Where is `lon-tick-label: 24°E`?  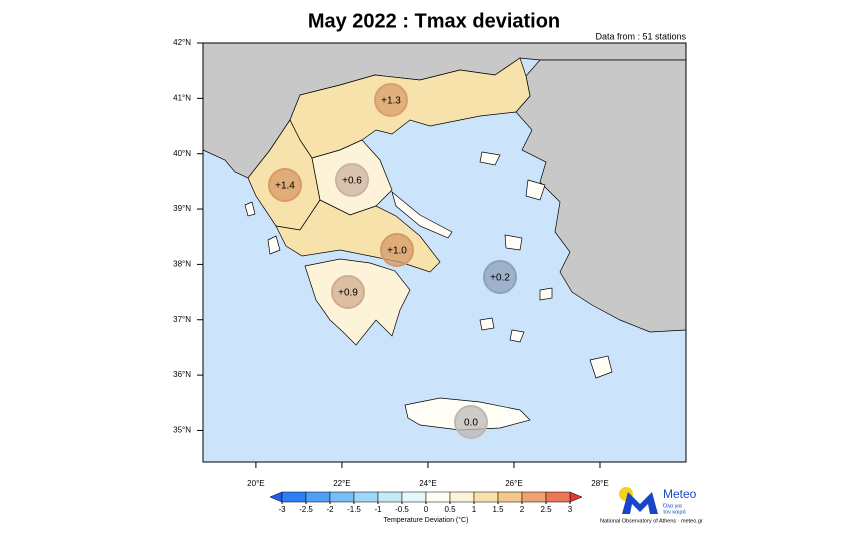 lon-tick-label: 24°E is located at coordinates (427, 483).